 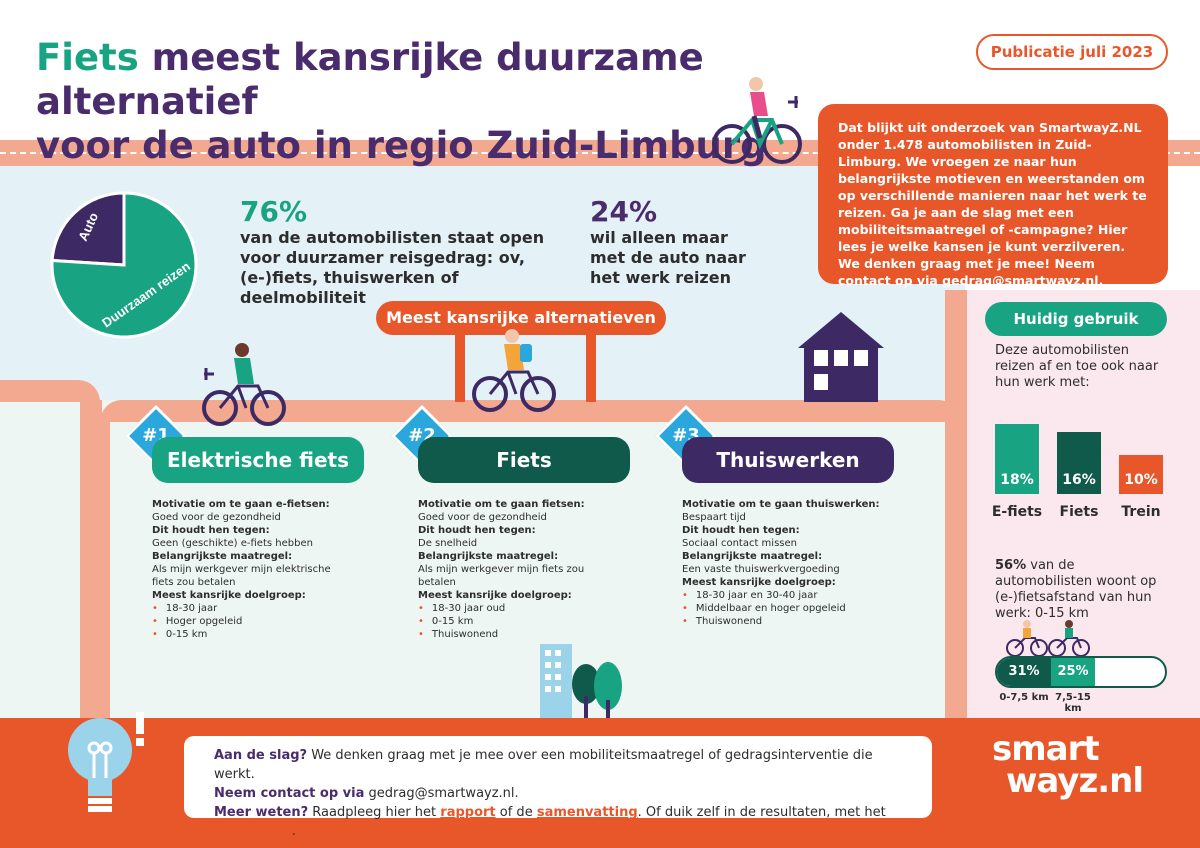 What do you see at coordinates (1017, 459) in the screenshot?
I see `usage-bar-0: 18%` at bounding box center [1017, 459].